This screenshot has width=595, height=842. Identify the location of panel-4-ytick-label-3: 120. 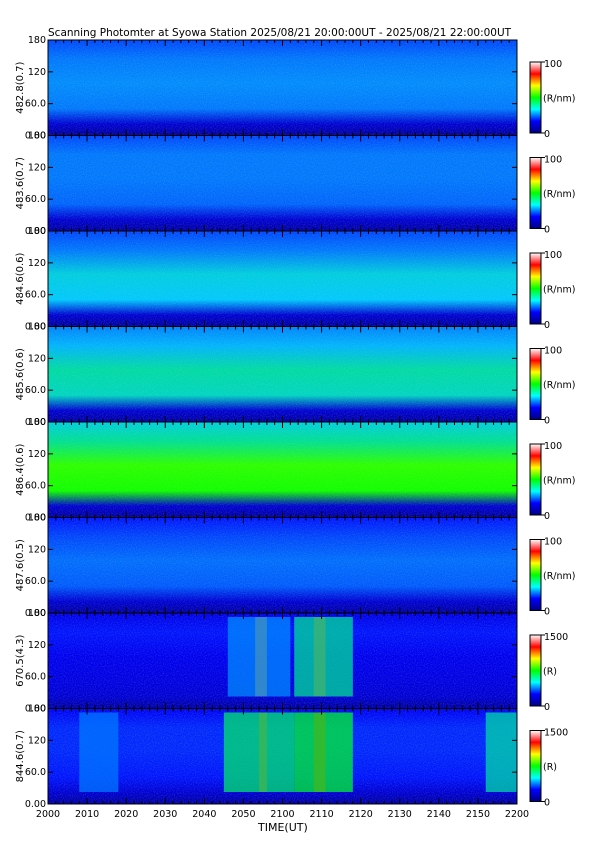
(37, 358).